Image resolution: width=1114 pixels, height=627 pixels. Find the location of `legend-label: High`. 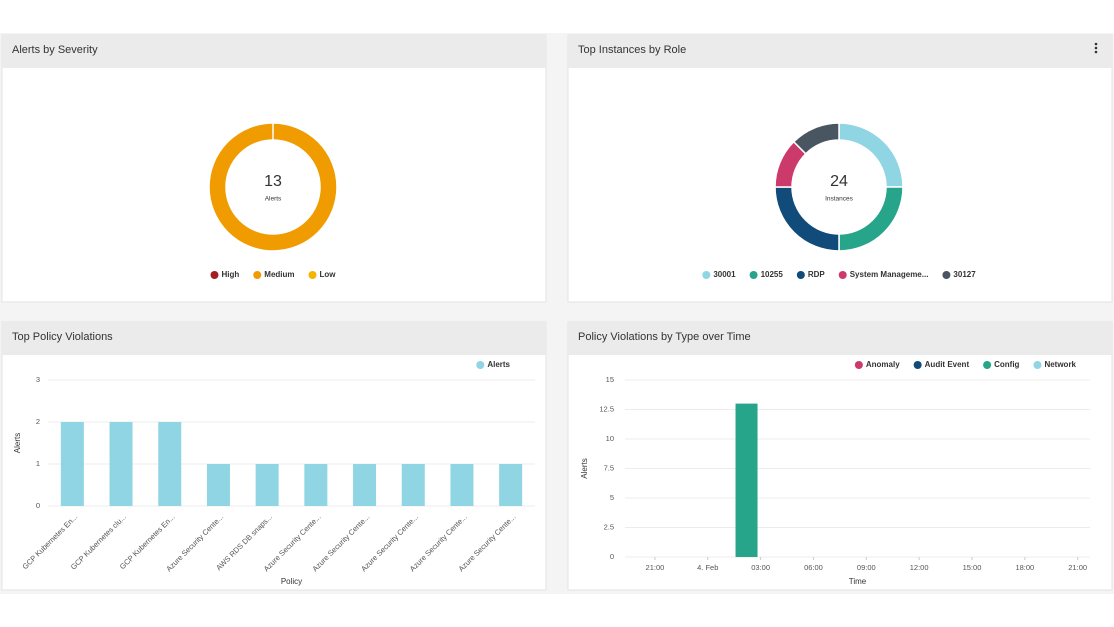

legend-label: High is located at coordinates (230, 274).